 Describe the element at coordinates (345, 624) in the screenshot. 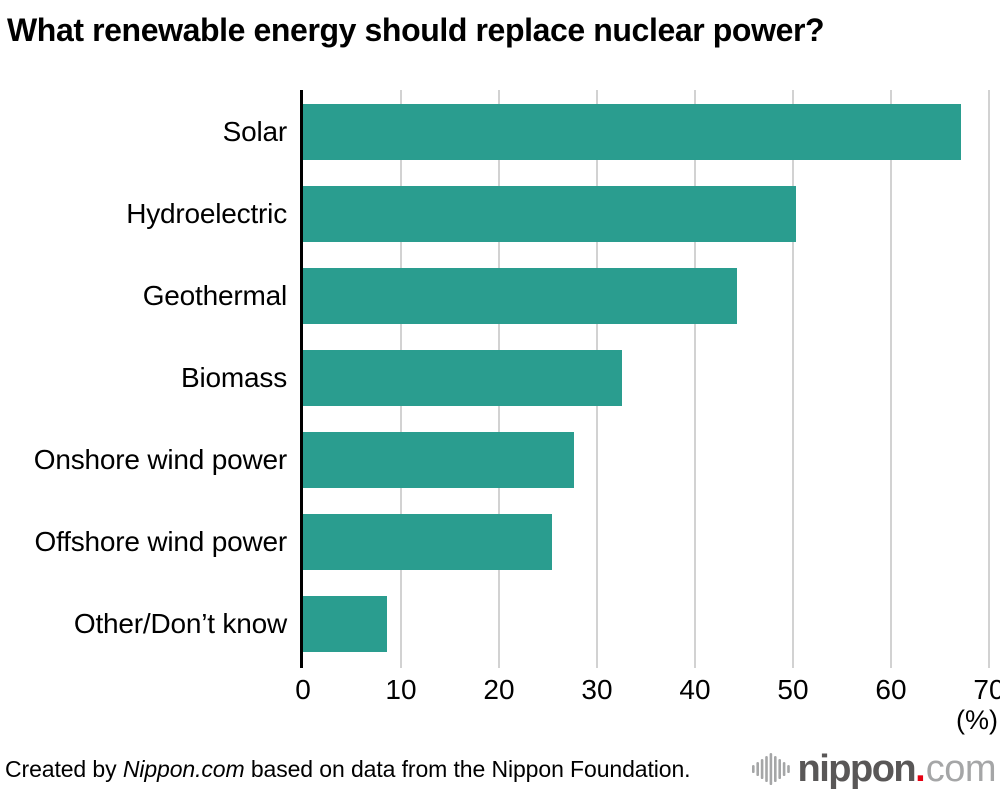

I see `bar-other-don-t-know` at that location.